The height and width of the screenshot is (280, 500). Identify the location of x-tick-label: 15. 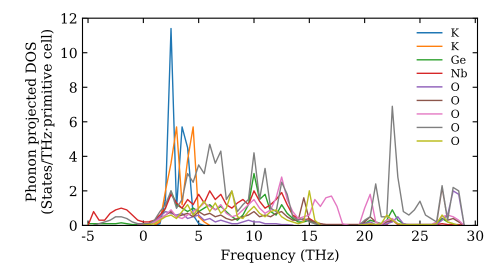
(310, 236).